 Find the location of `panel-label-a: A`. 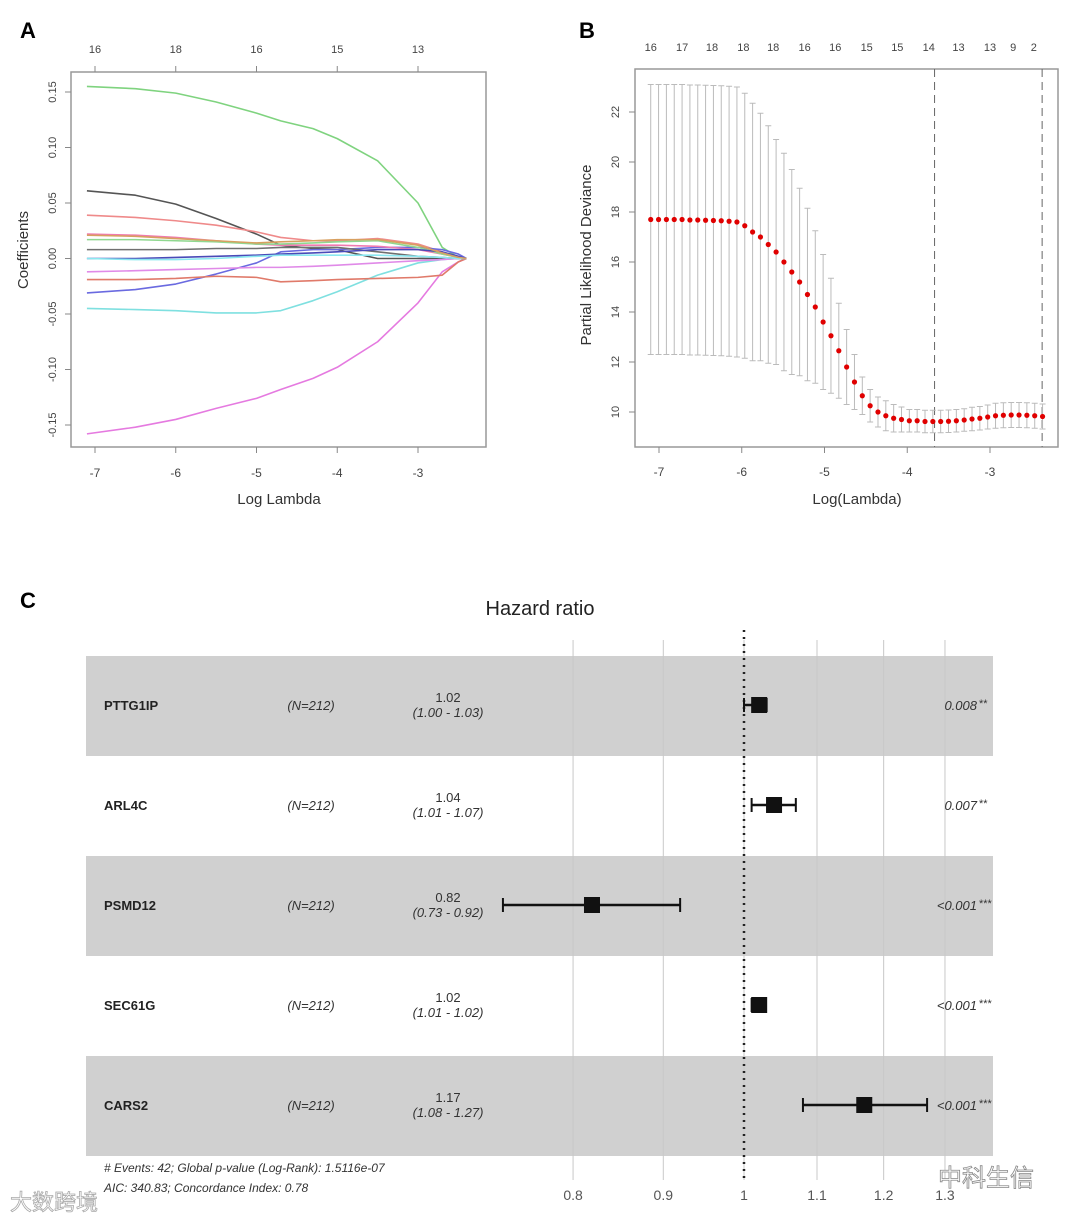

panel-label-a: A is located at coordinates (28, 30).